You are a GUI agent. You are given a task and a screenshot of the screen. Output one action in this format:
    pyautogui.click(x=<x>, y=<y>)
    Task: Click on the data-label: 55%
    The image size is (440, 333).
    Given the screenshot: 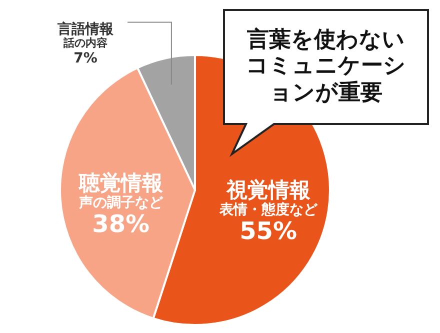 What is the action you would take?
    pyautogui.click(x=268, y=231)
    